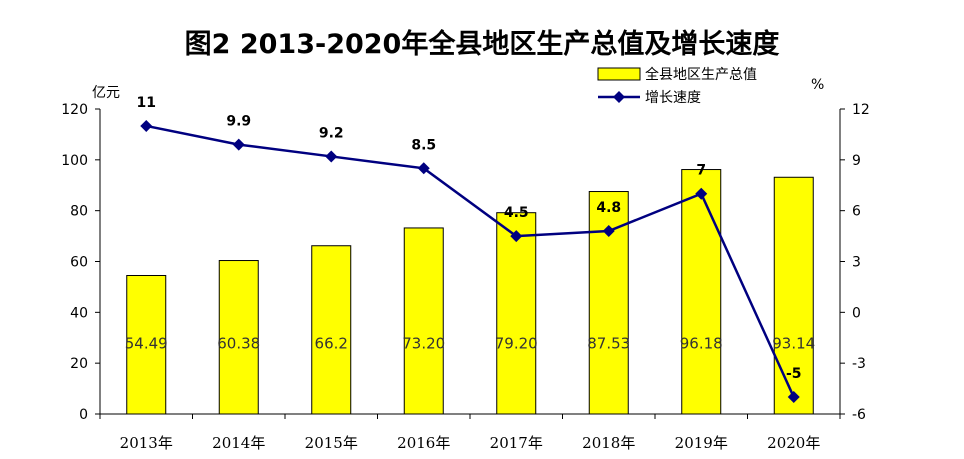 This screenshot has height=459, width=964. What do you see at coordinates (79, 212) in the screenshot?
I see `left-tick-label: 80` at bounding box center [79, 212].